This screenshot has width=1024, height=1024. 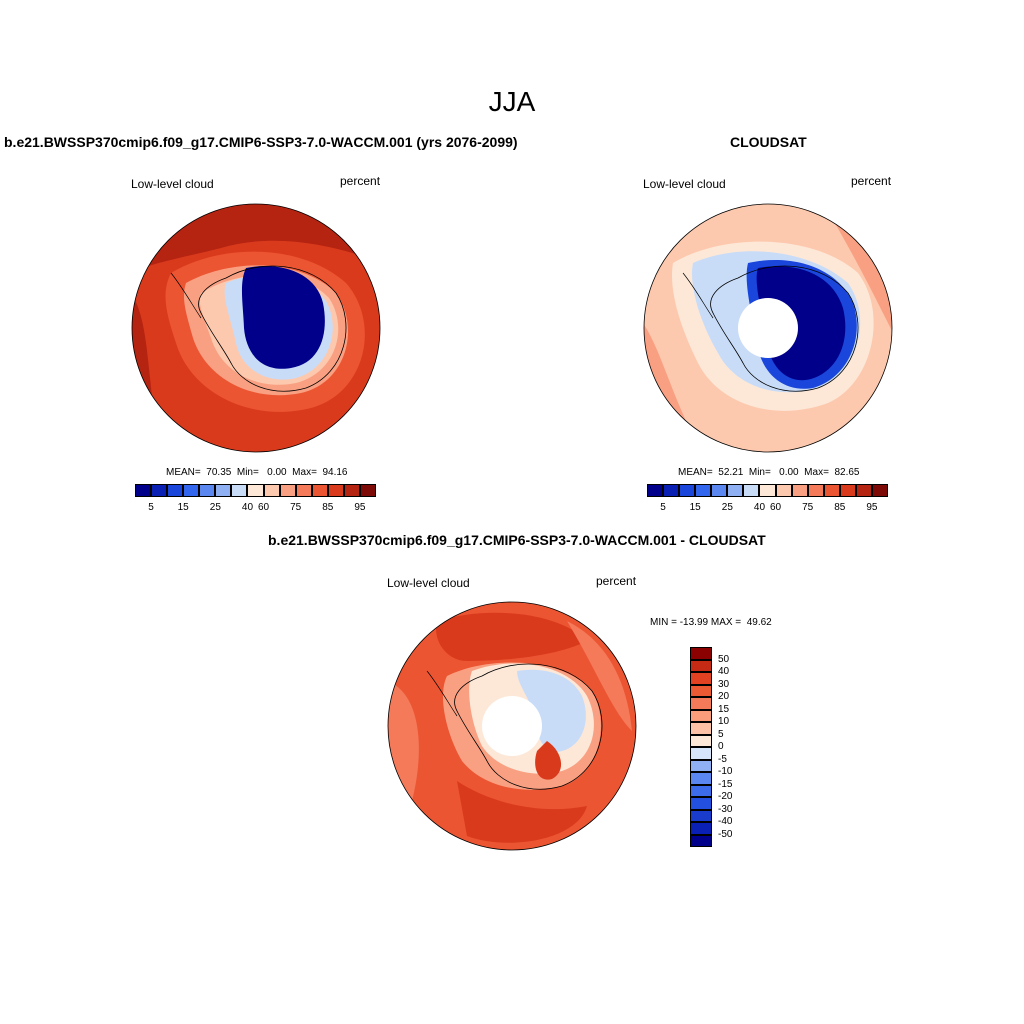 I want to click on colorbar-tick-label: 25, so click(x=727, y=507).